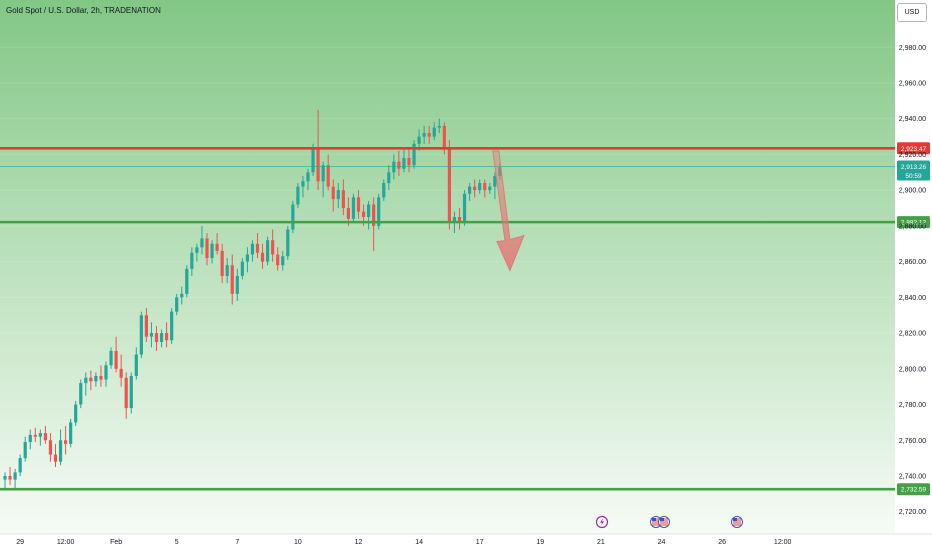  Describe the element at coordinates (359, 542) in the screenshot. I see `x-tick-label: 12` at that location.